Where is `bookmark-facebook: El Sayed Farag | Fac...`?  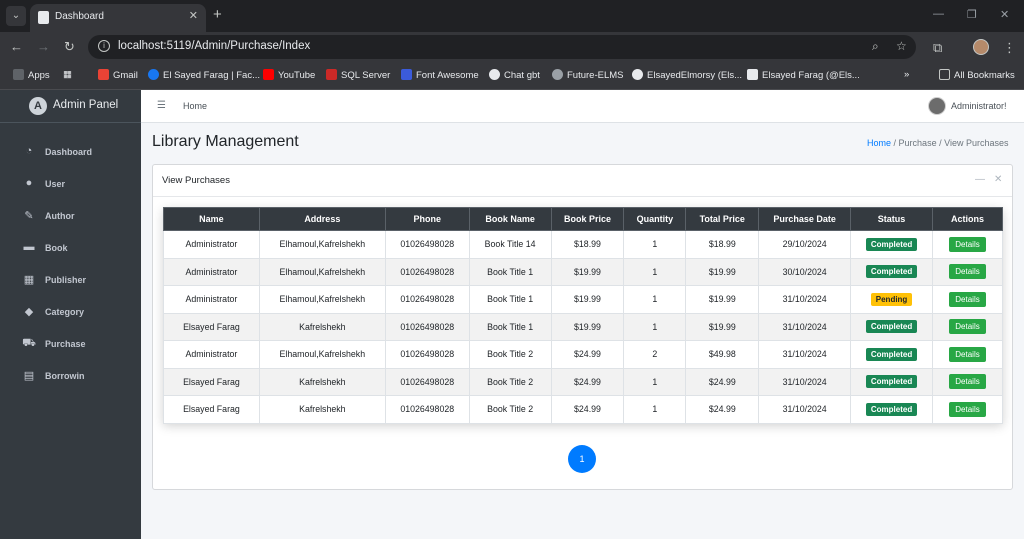 bookmark-facebook: El Sayed Farag | Fac... is located at coordinates (204, 75).